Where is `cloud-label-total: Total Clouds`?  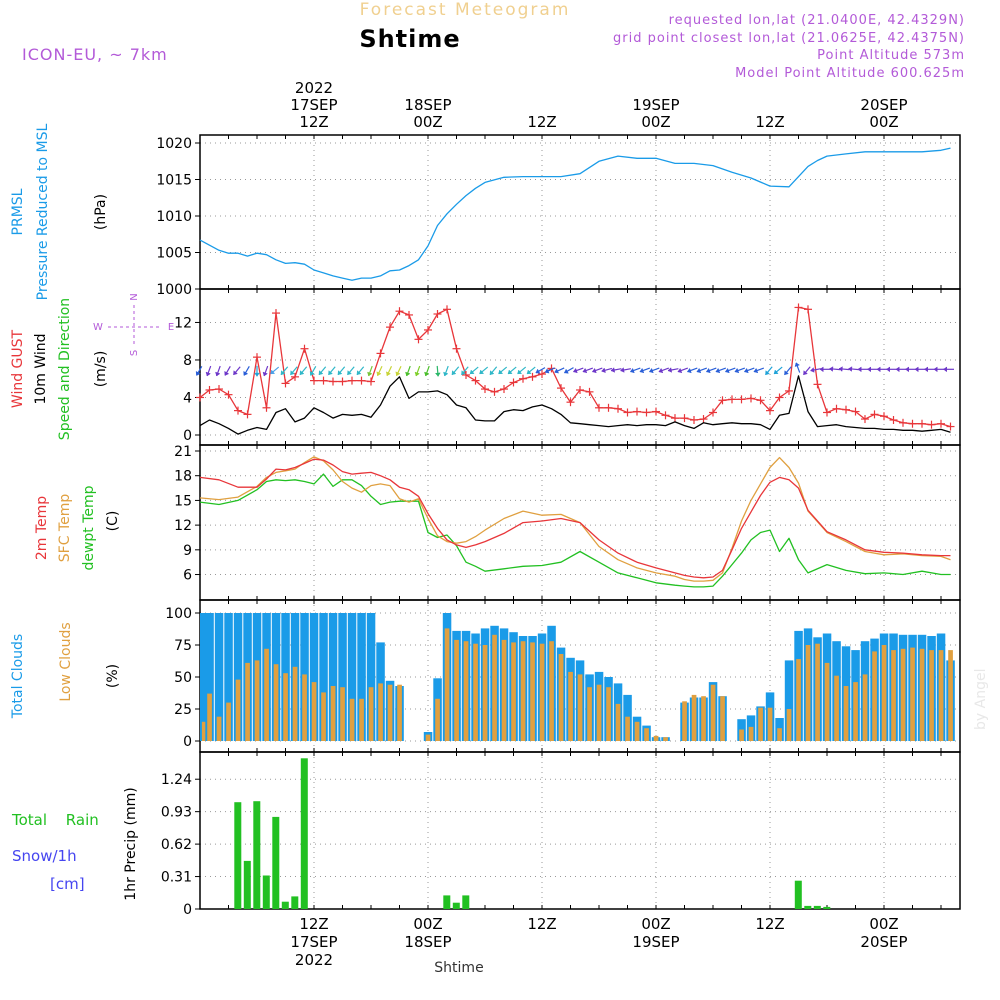 cloud-label-total: Total Clouds is located at coordinates (18, 676).